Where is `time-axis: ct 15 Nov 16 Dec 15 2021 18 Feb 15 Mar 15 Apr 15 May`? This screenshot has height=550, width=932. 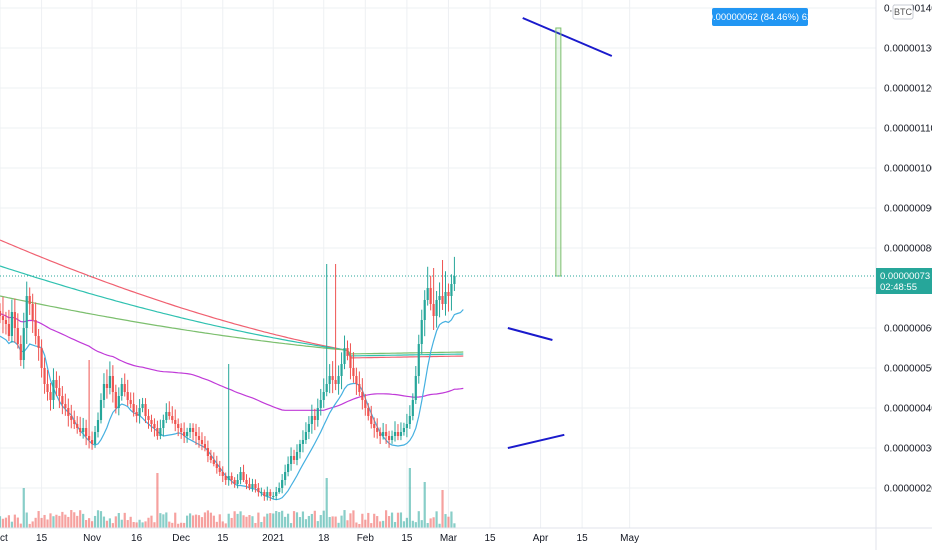
time-axis: ct 15 Nov 16 Dec 15 2021 18 Feb 15 Mar 15 Apr 15 May is located at coordinates (466, 535).